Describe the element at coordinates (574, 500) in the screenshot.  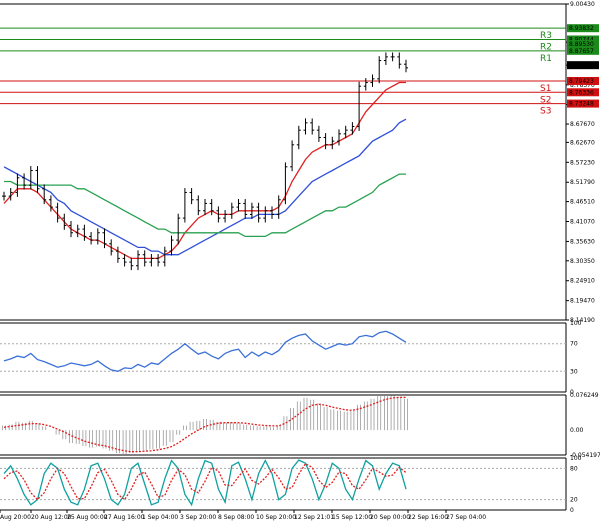
I see `stochastic-y-tick-label: 20` at that location.